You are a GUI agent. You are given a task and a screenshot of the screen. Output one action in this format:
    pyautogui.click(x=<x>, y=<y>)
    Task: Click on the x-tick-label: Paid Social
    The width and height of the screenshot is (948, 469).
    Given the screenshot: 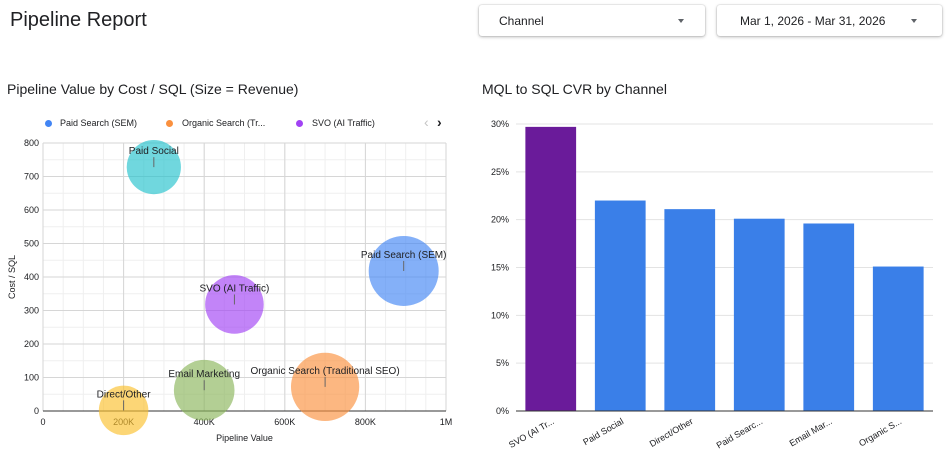 What is the action you would take?
    pyautogui.click(x=603, y=431)
    